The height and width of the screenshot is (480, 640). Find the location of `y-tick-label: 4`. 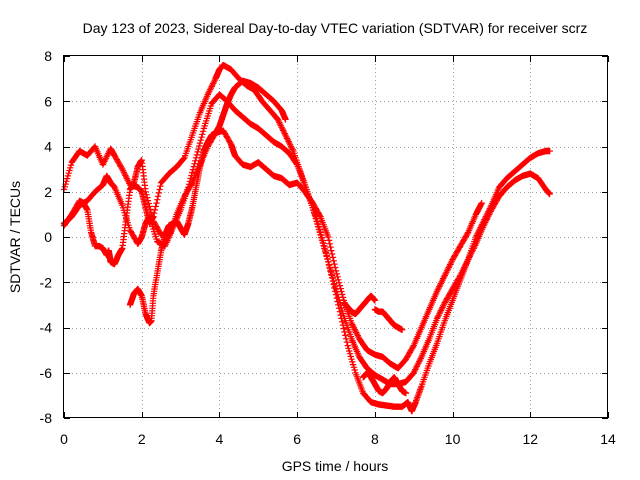

y-tick-label: 4 is located at coordinates (48, 147).